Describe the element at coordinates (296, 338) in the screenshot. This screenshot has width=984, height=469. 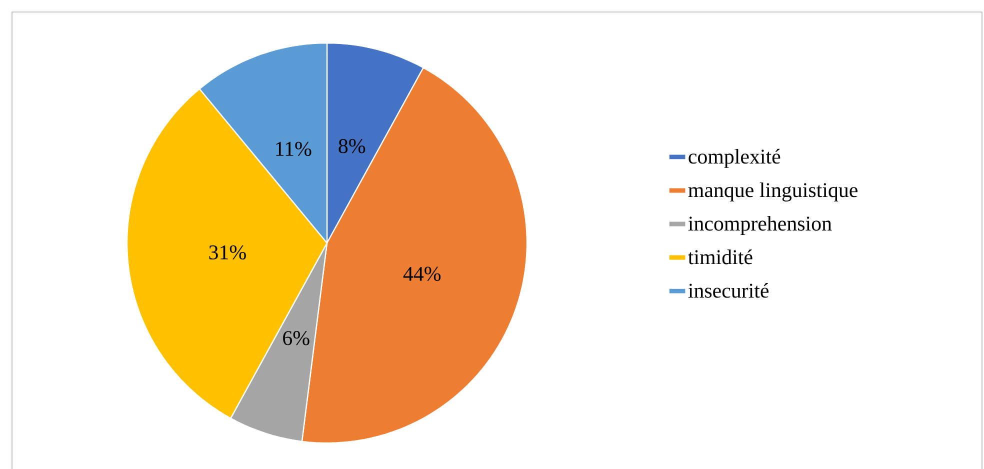
I see `data-label: 6%` at that location.